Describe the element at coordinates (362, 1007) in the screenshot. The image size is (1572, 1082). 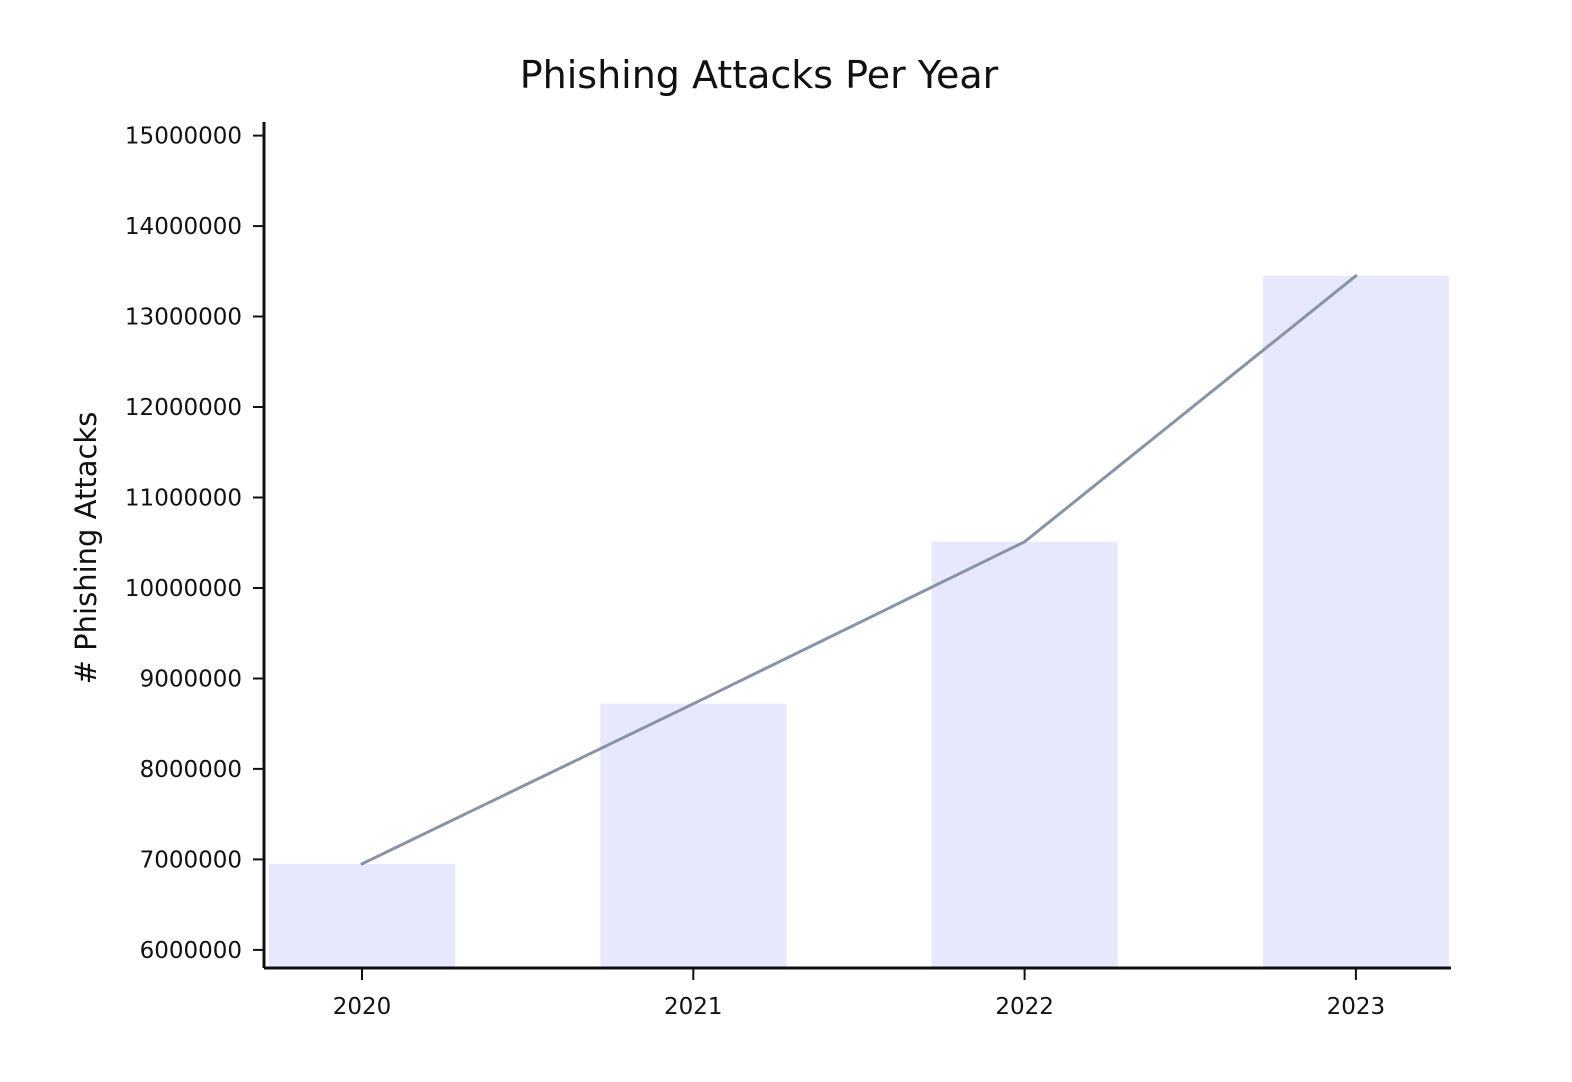
I see `x-tick-label: 2020` at that location.